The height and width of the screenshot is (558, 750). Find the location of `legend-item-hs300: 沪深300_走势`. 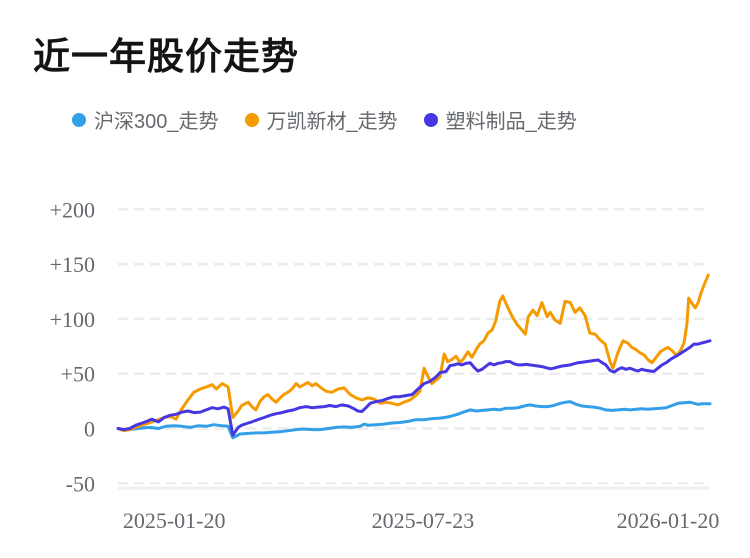

legend-item-hs300: 沪深300_走势 is located at coordinates (145, 119).